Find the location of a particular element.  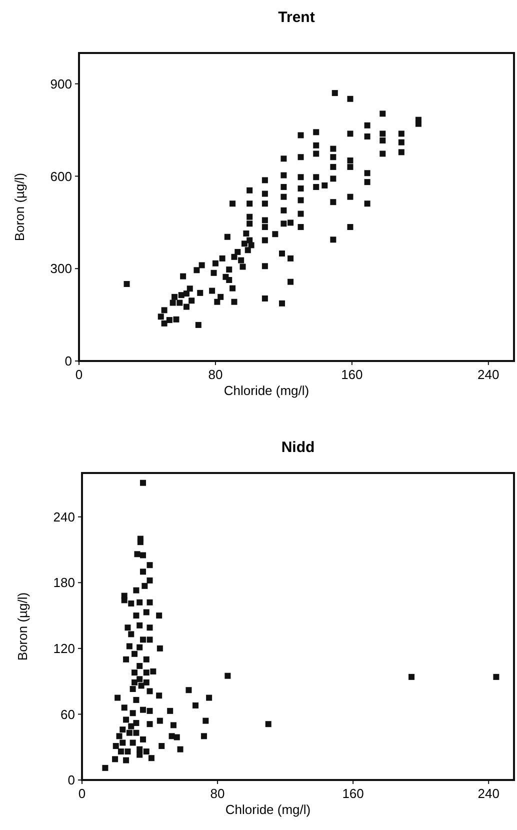

y-tick-label: 60 is located at coordinates (67, 714).